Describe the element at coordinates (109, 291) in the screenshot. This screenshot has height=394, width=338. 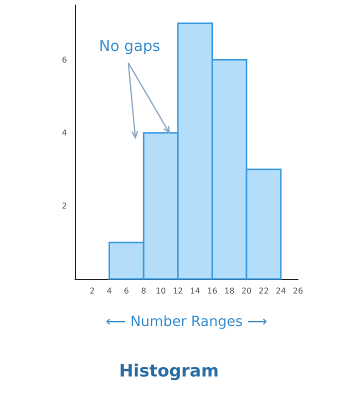
I see `x-tick-label: 4` at that location.